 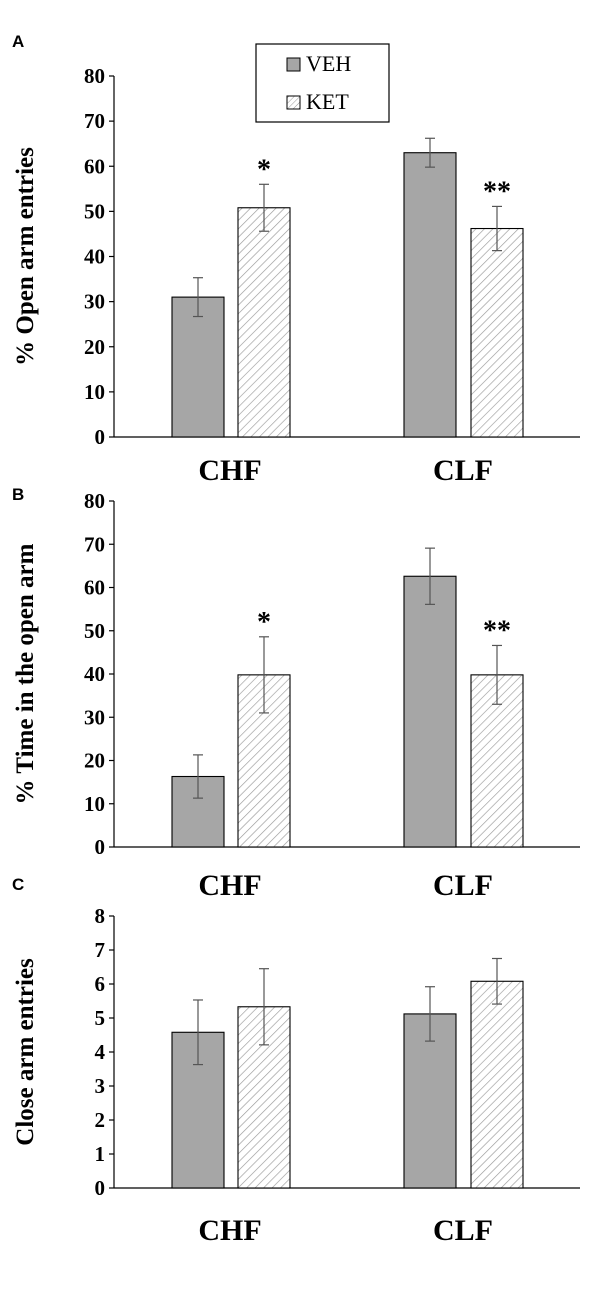 What do you see at coordinates (100, 984) in the screenshot?
I see `y-tick-label: 6` at bounding box center [100, 984].